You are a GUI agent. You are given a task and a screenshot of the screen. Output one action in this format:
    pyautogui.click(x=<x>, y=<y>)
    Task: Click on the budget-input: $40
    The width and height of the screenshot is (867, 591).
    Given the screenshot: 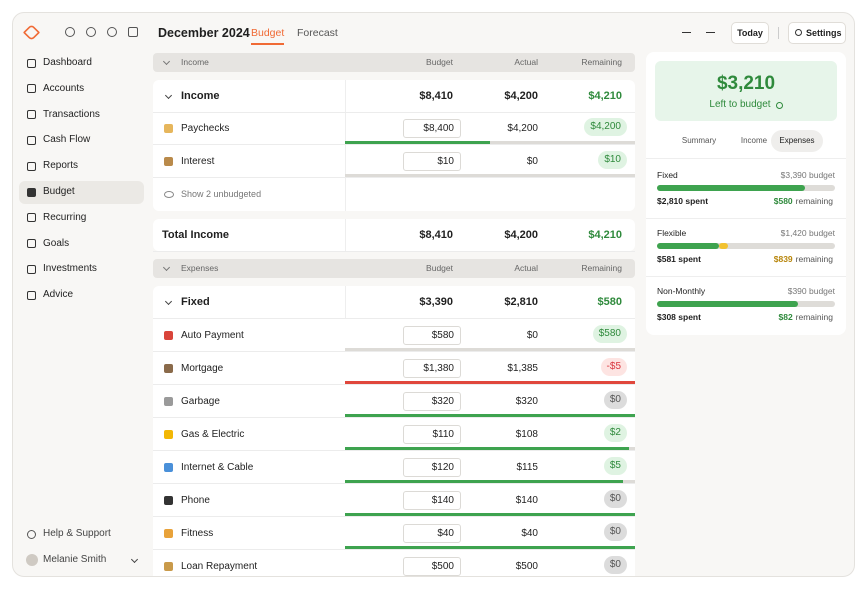 What is the action you would take?
    pyautogui.click(x=432, y=533)
    